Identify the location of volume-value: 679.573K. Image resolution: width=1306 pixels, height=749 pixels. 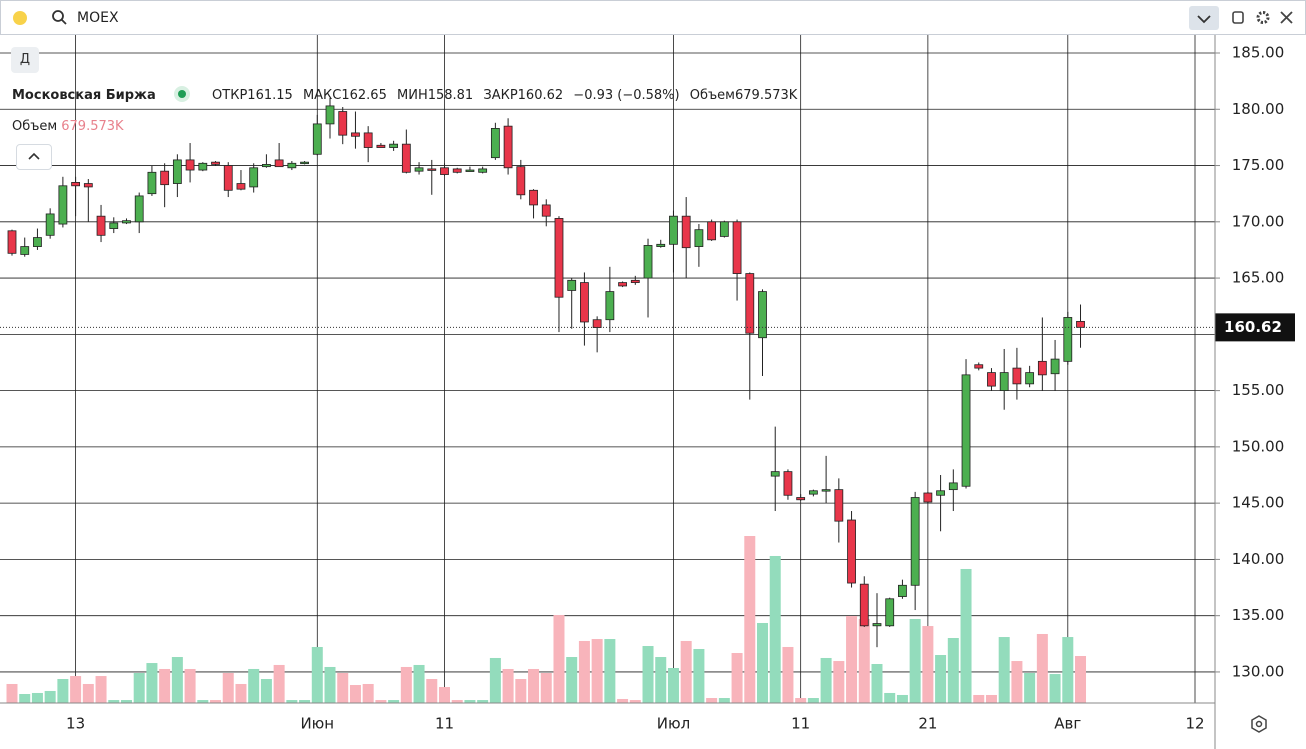
(766, 95).